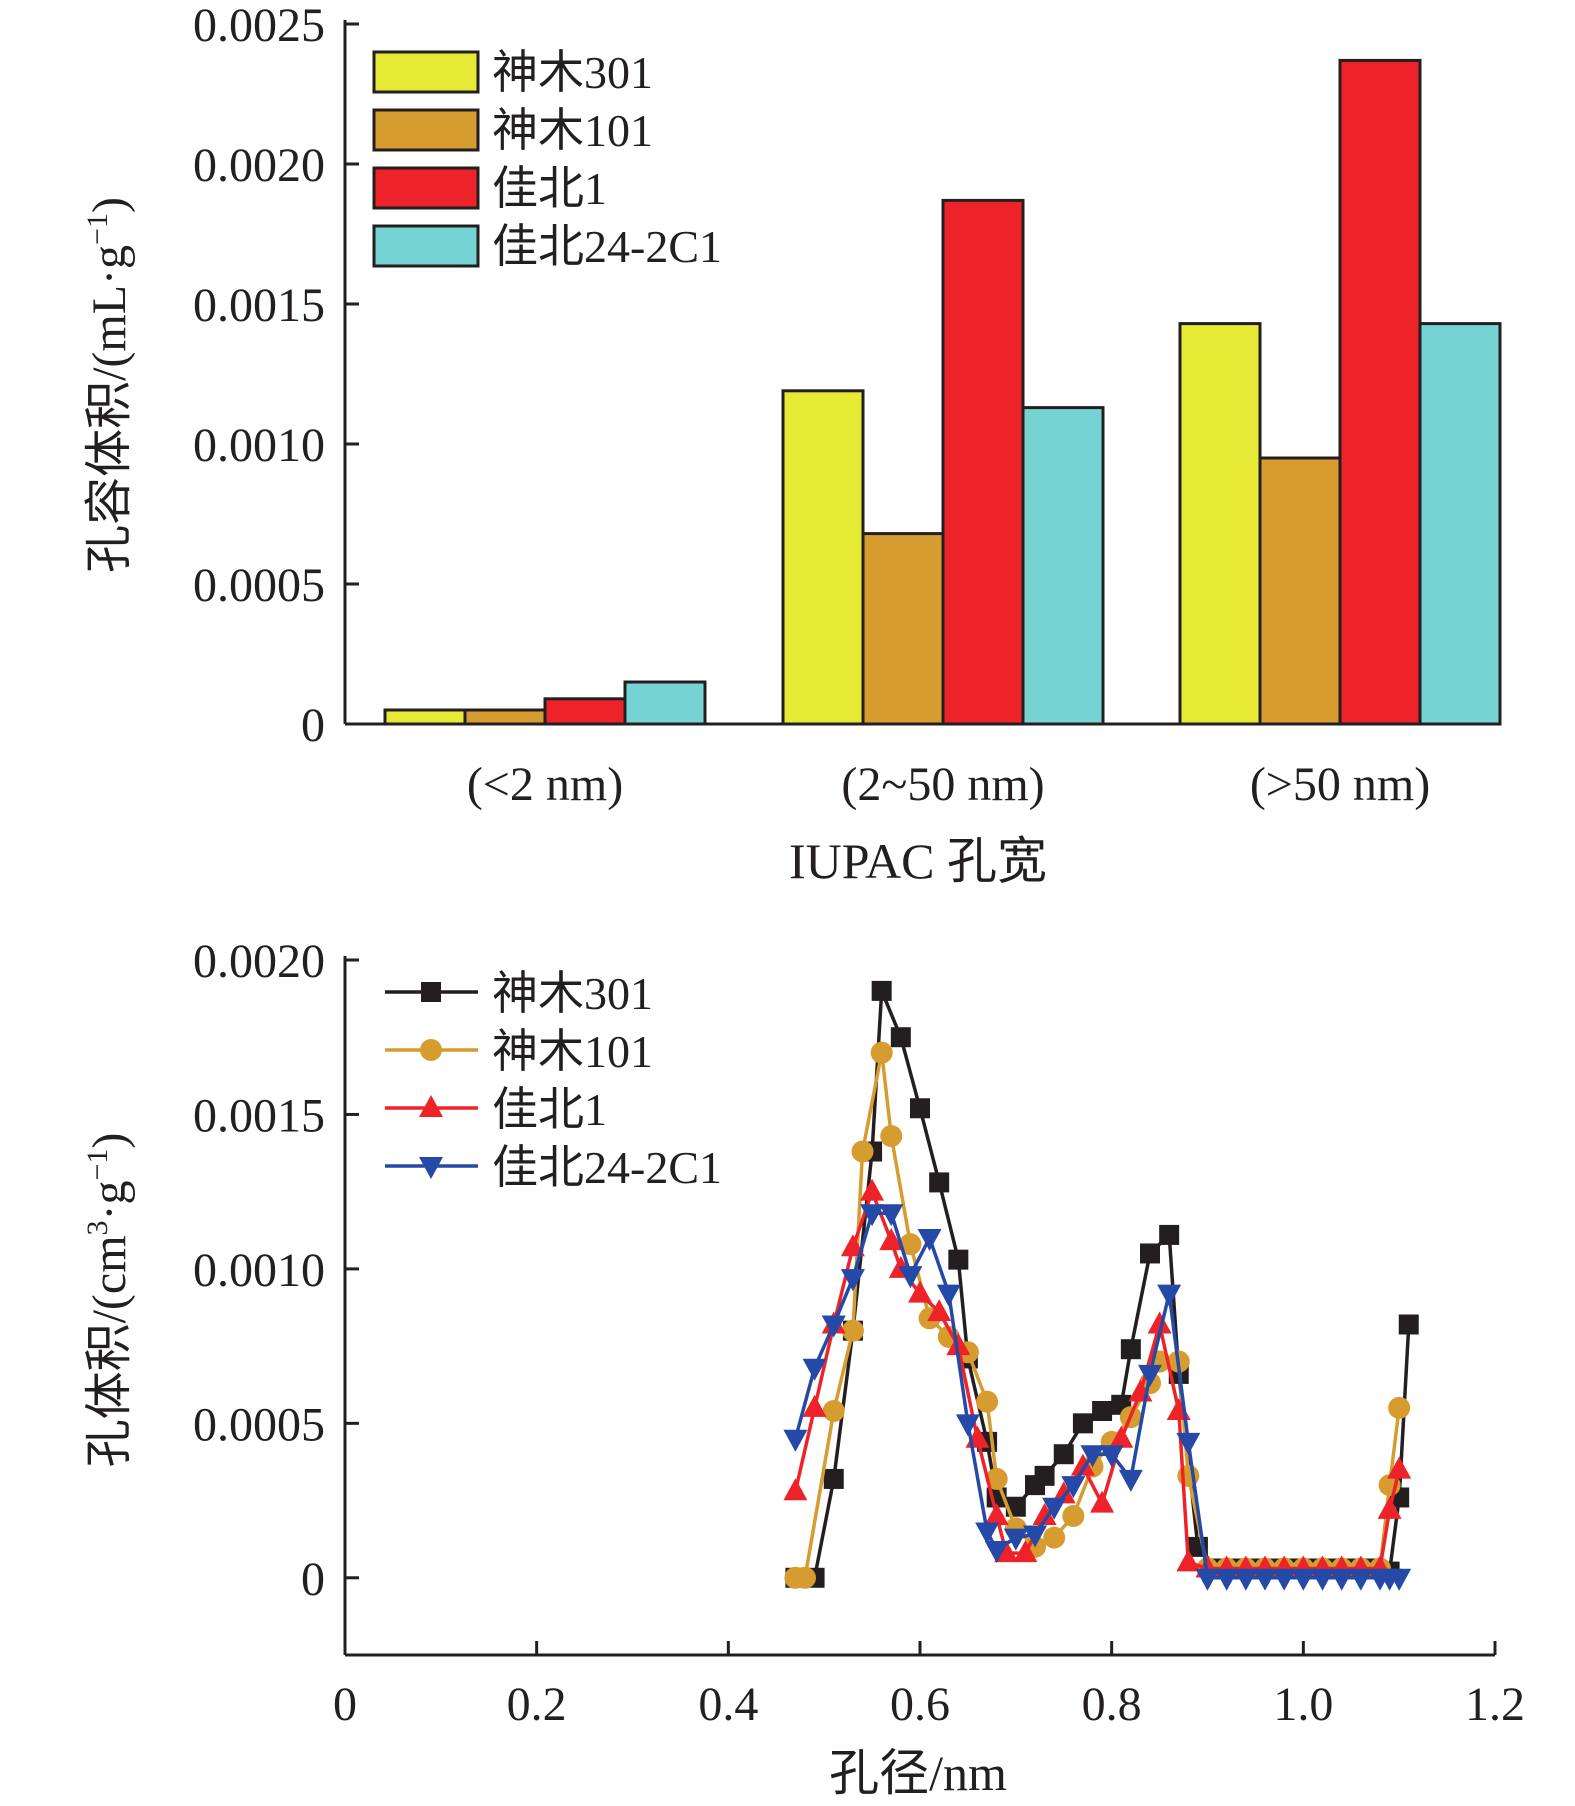  Describe the element at coordinates (259, 1115) in the screenshot. I see `line-y-tick-label: 0.0015` at that location.